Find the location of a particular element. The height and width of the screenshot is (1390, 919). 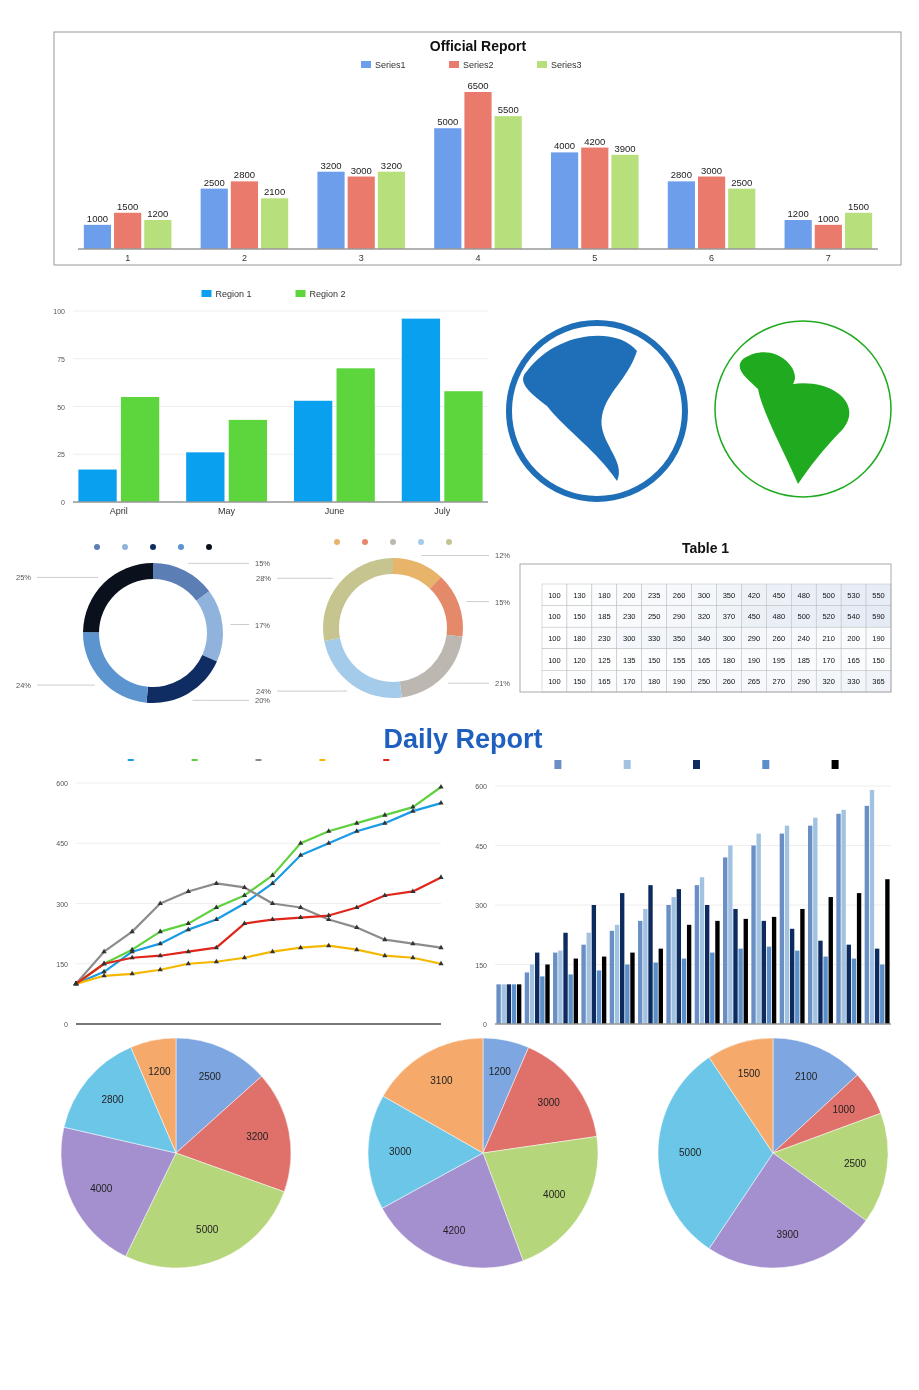

data-label: 5500 is located at coordinates (508, 110).